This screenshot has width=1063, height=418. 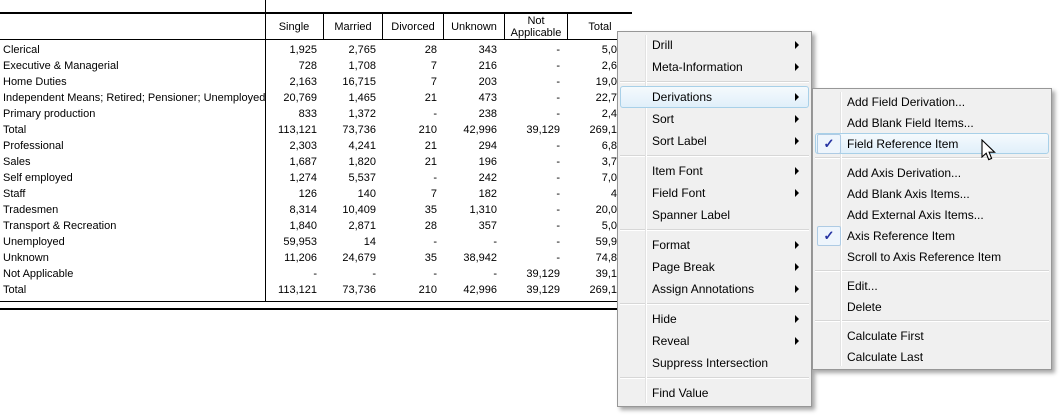 I want to click on menu-item-find-value: Find Value, so click(x=714, y=393).